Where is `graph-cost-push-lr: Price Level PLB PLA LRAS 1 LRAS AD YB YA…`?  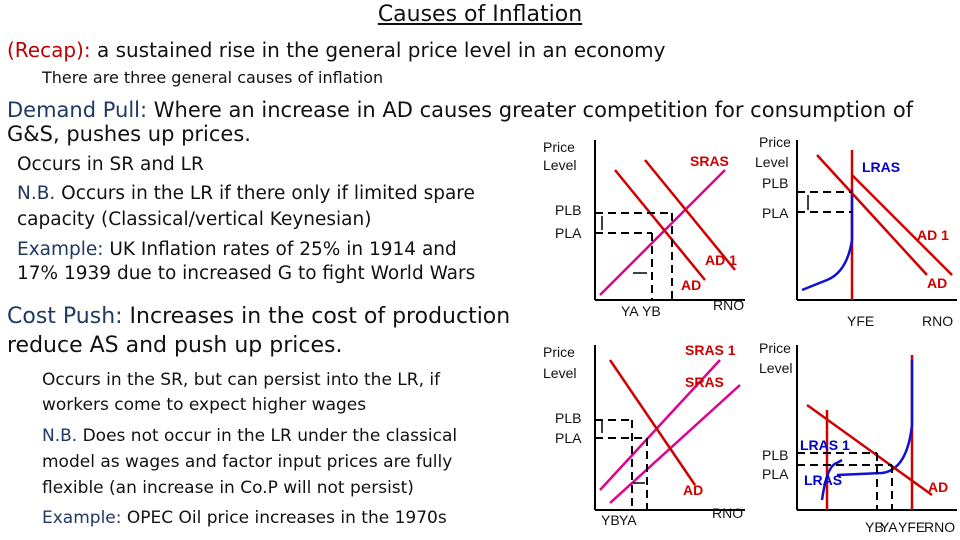
graph-cost-push-lr: Price Level PLB PLA LRAS 1 LRAS AD YB YA… is located at coordinates (858, 437).